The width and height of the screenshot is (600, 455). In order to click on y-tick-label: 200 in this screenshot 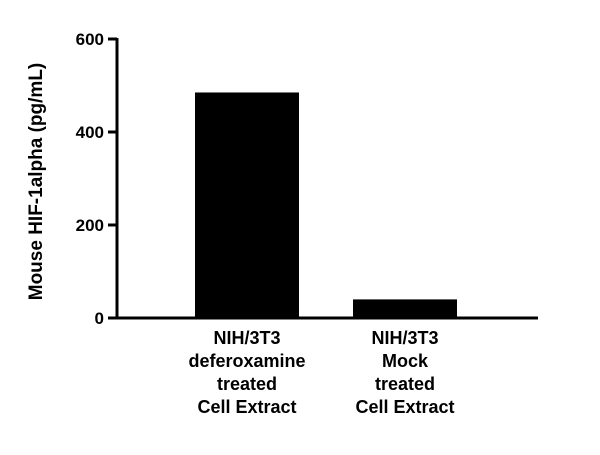, I will do `click(90, 225)`.